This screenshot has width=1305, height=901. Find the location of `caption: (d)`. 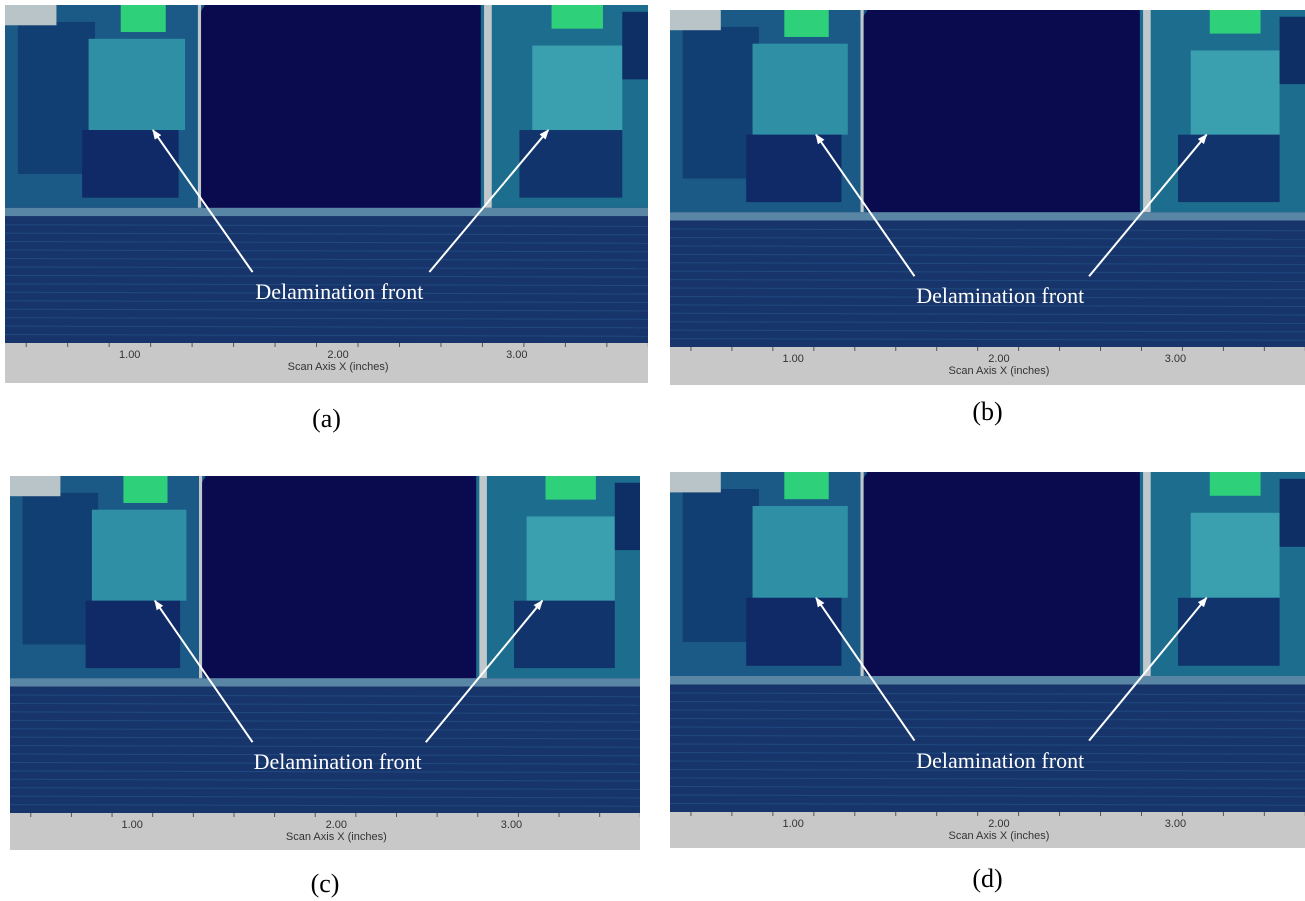

caption: (d) is located at coordinates (987, 878).